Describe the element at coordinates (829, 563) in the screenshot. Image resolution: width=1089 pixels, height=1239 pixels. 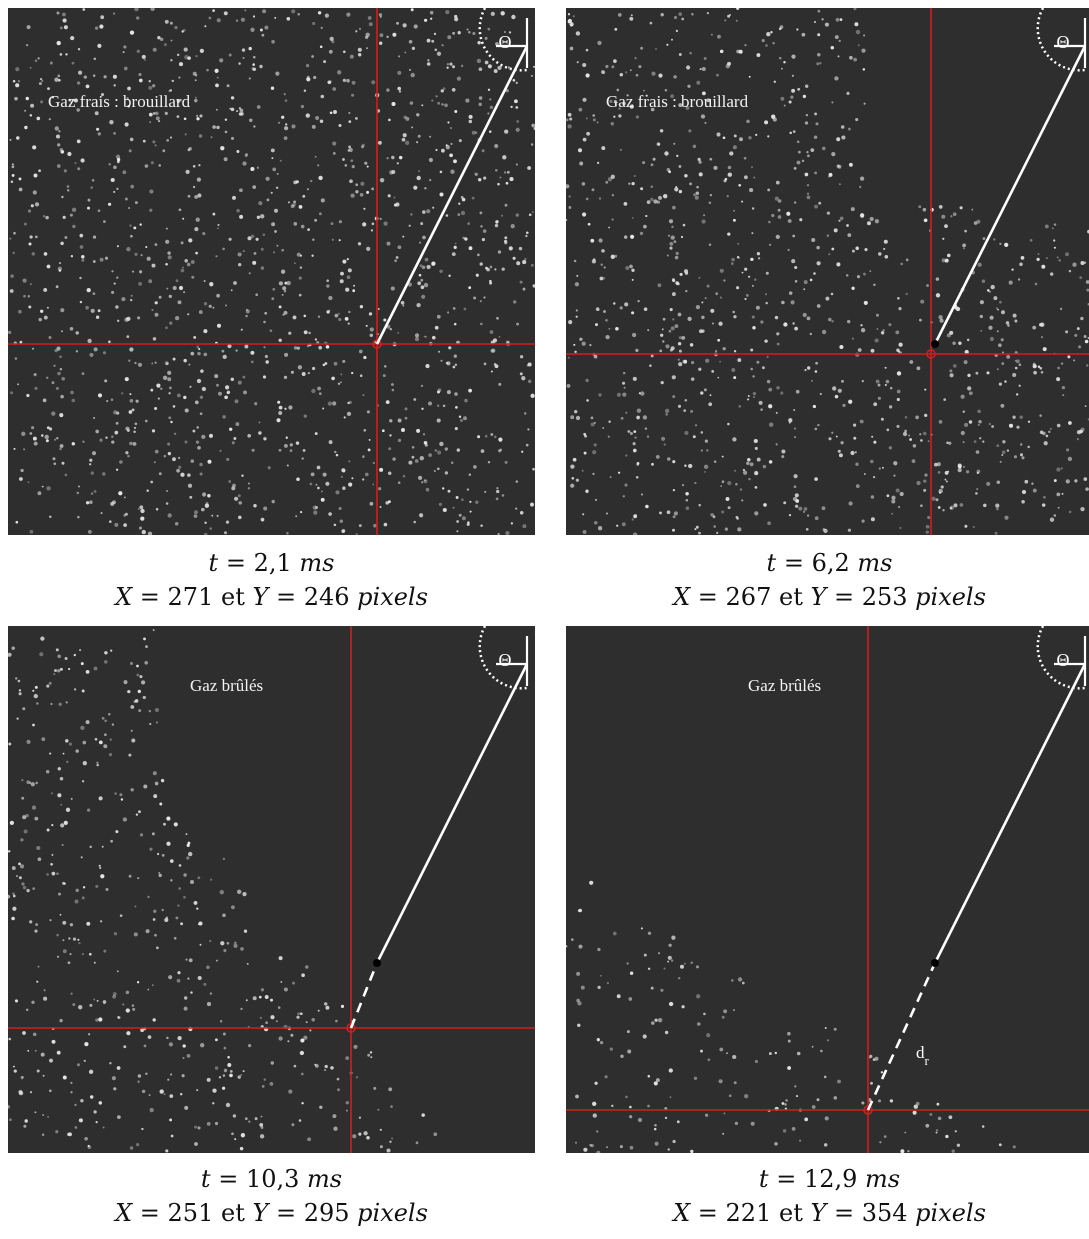
I see `time-line: t = 6,2 ms` at that location.